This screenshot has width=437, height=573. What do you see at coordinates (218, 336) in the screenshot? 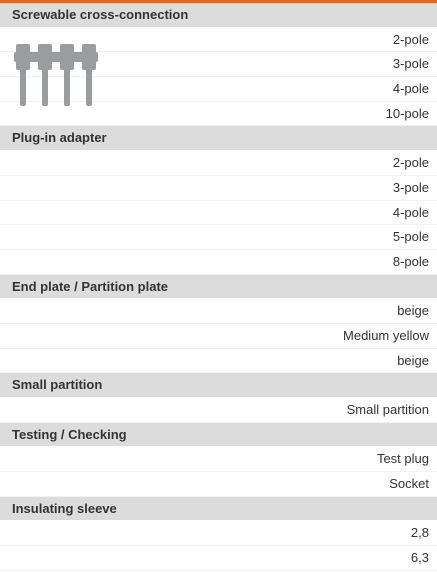
I see `item-row: Medium yellow` at bounding box center [218, 336].